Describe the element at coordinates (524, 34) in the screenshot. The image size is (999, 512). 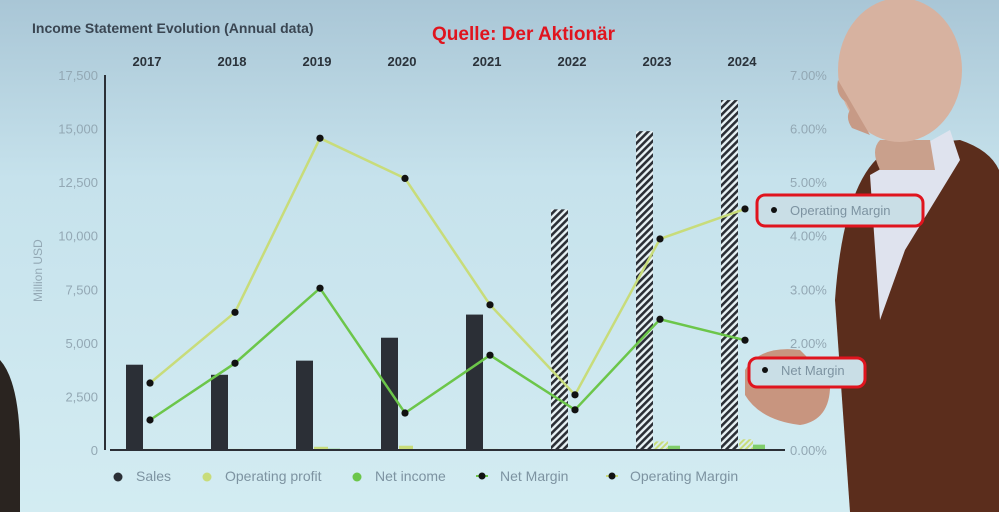
I see `source-note: Quelle: Der Aktionär` at that location.